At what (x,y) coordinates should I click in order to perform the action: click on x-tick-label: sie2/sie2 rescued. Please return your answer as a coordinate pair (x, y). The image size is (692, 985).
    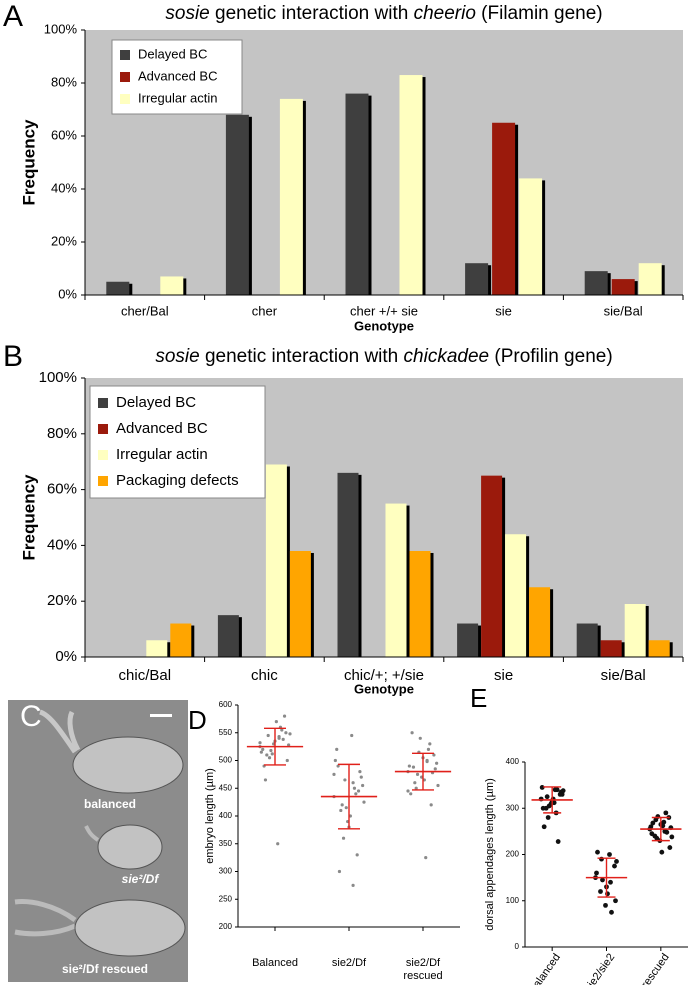
    Looking at the image, I should click on (642, 968).